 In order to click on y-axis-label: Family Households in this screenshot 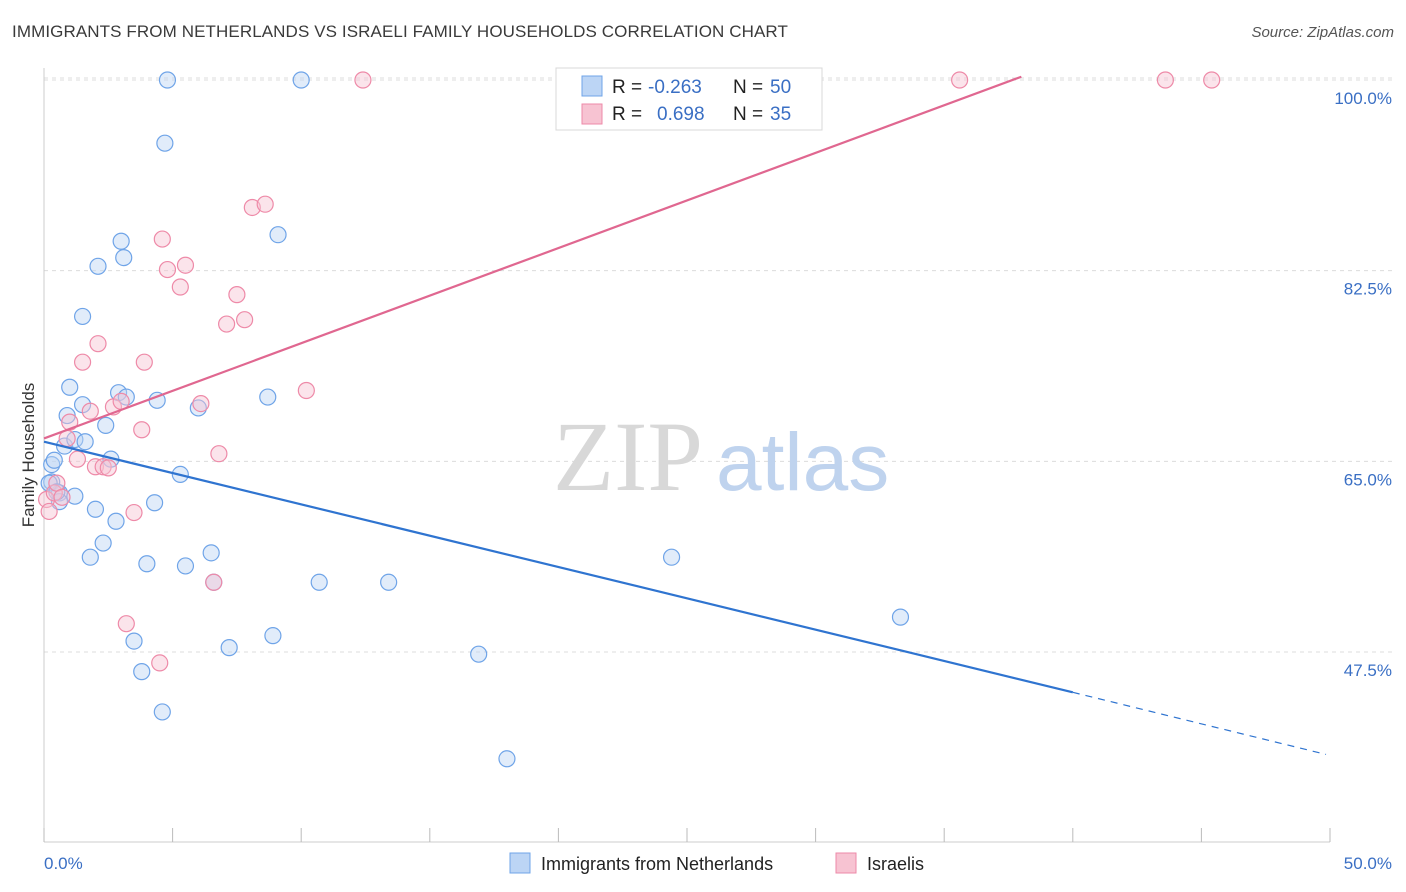, I will do `click(28, 455)`.